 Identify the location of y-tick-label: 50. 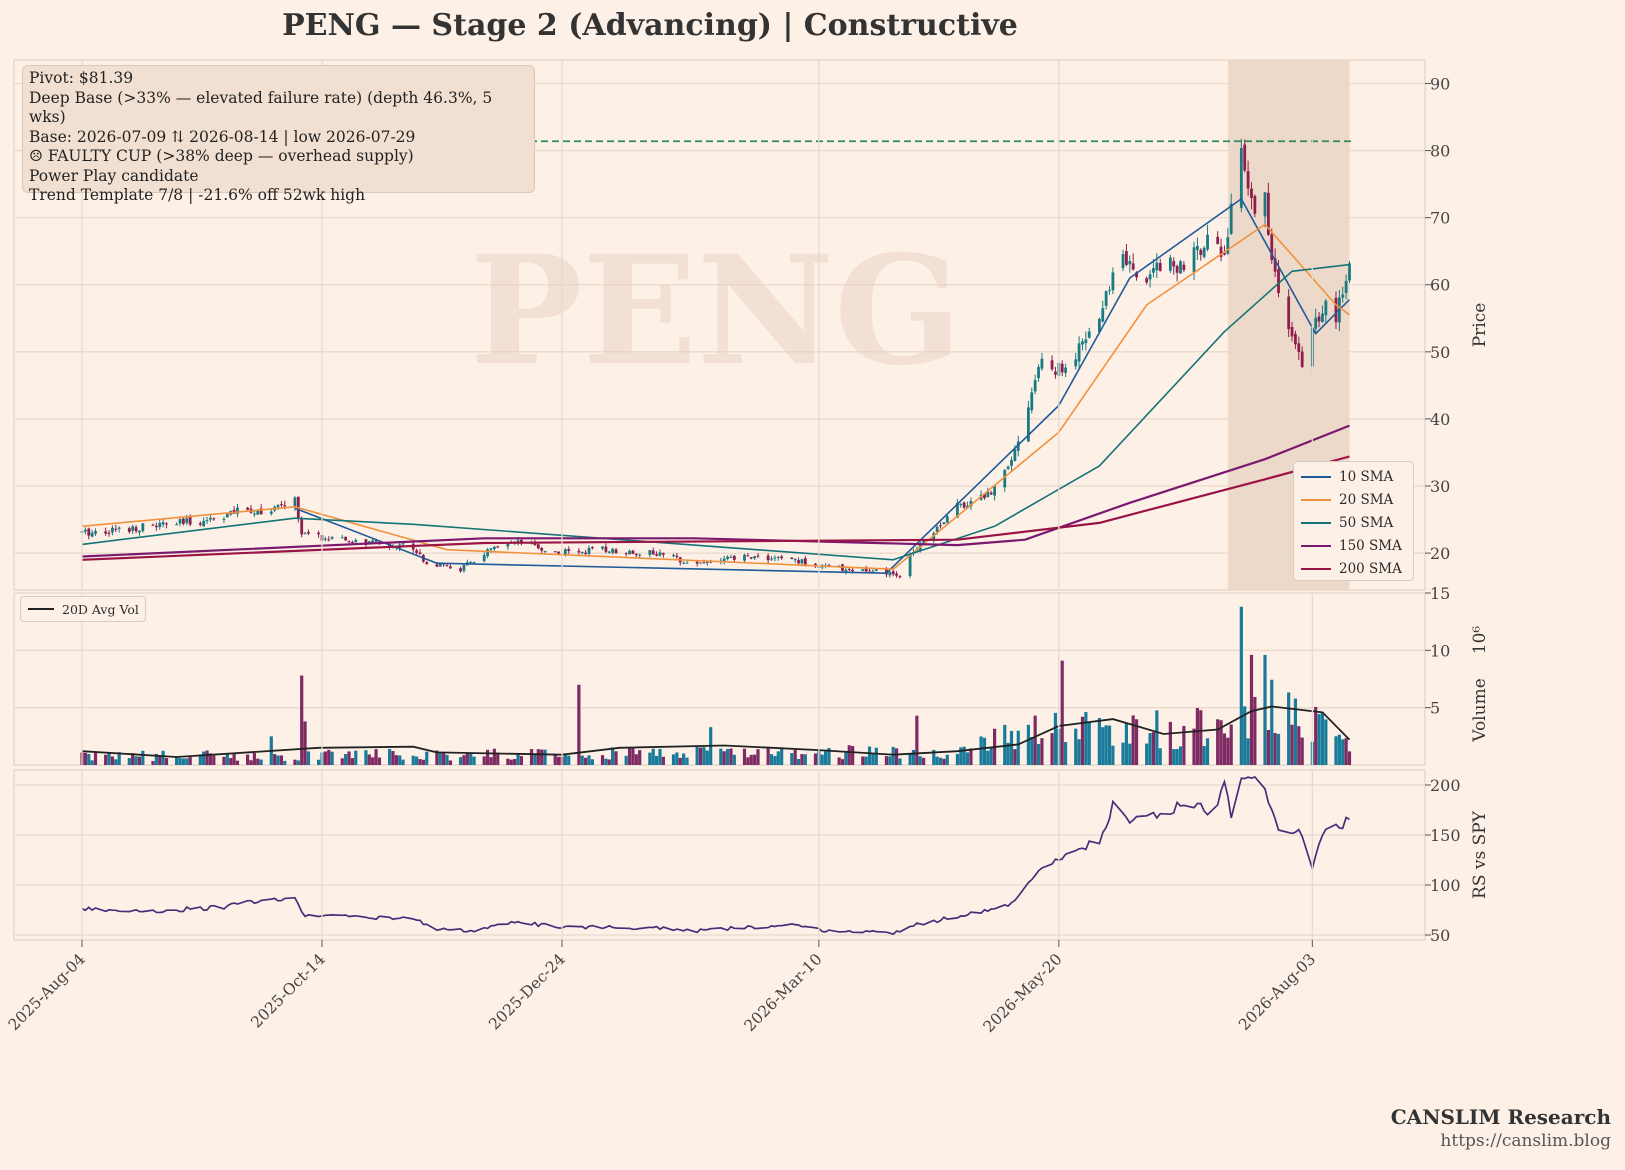
(1440, 935).